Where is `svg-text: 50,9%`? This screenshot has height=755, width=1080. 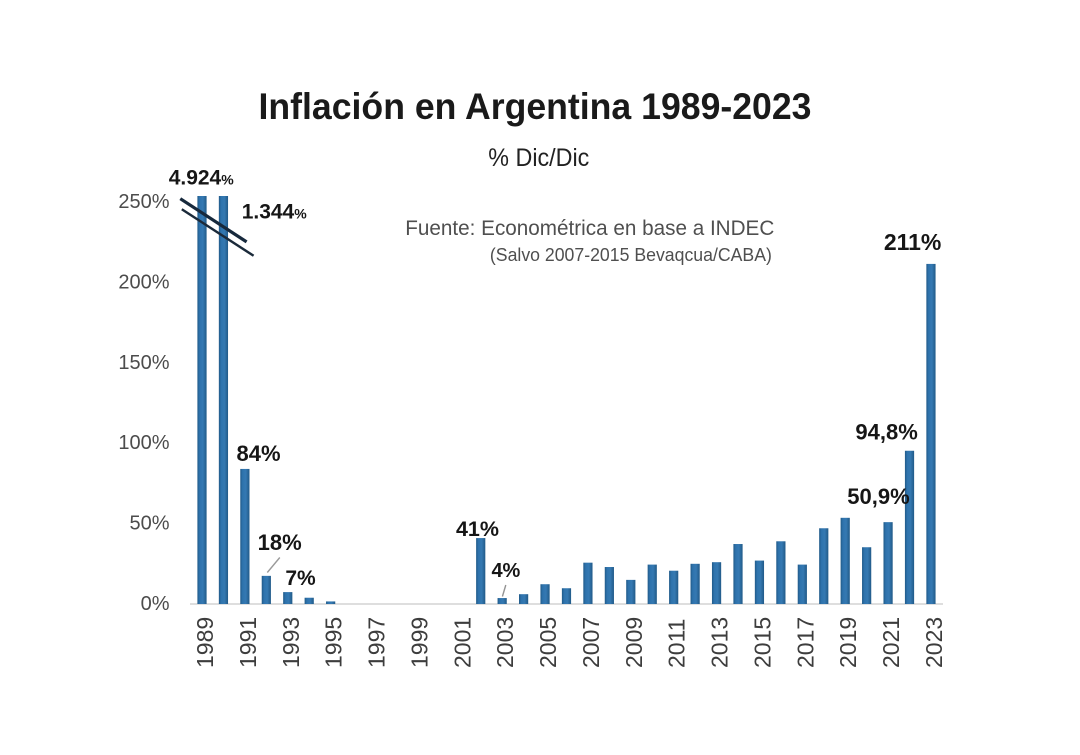
svg-text: 50,9% is located at coordinates (878, 496).